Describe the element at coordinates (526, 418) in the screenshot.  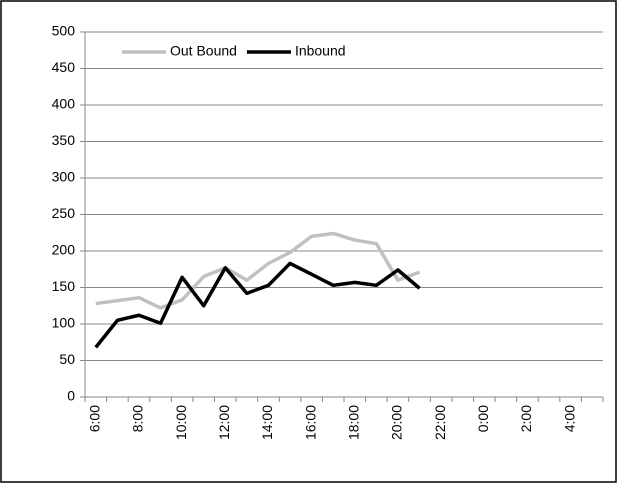
I see `x-tick-label: 2:00` at that location.